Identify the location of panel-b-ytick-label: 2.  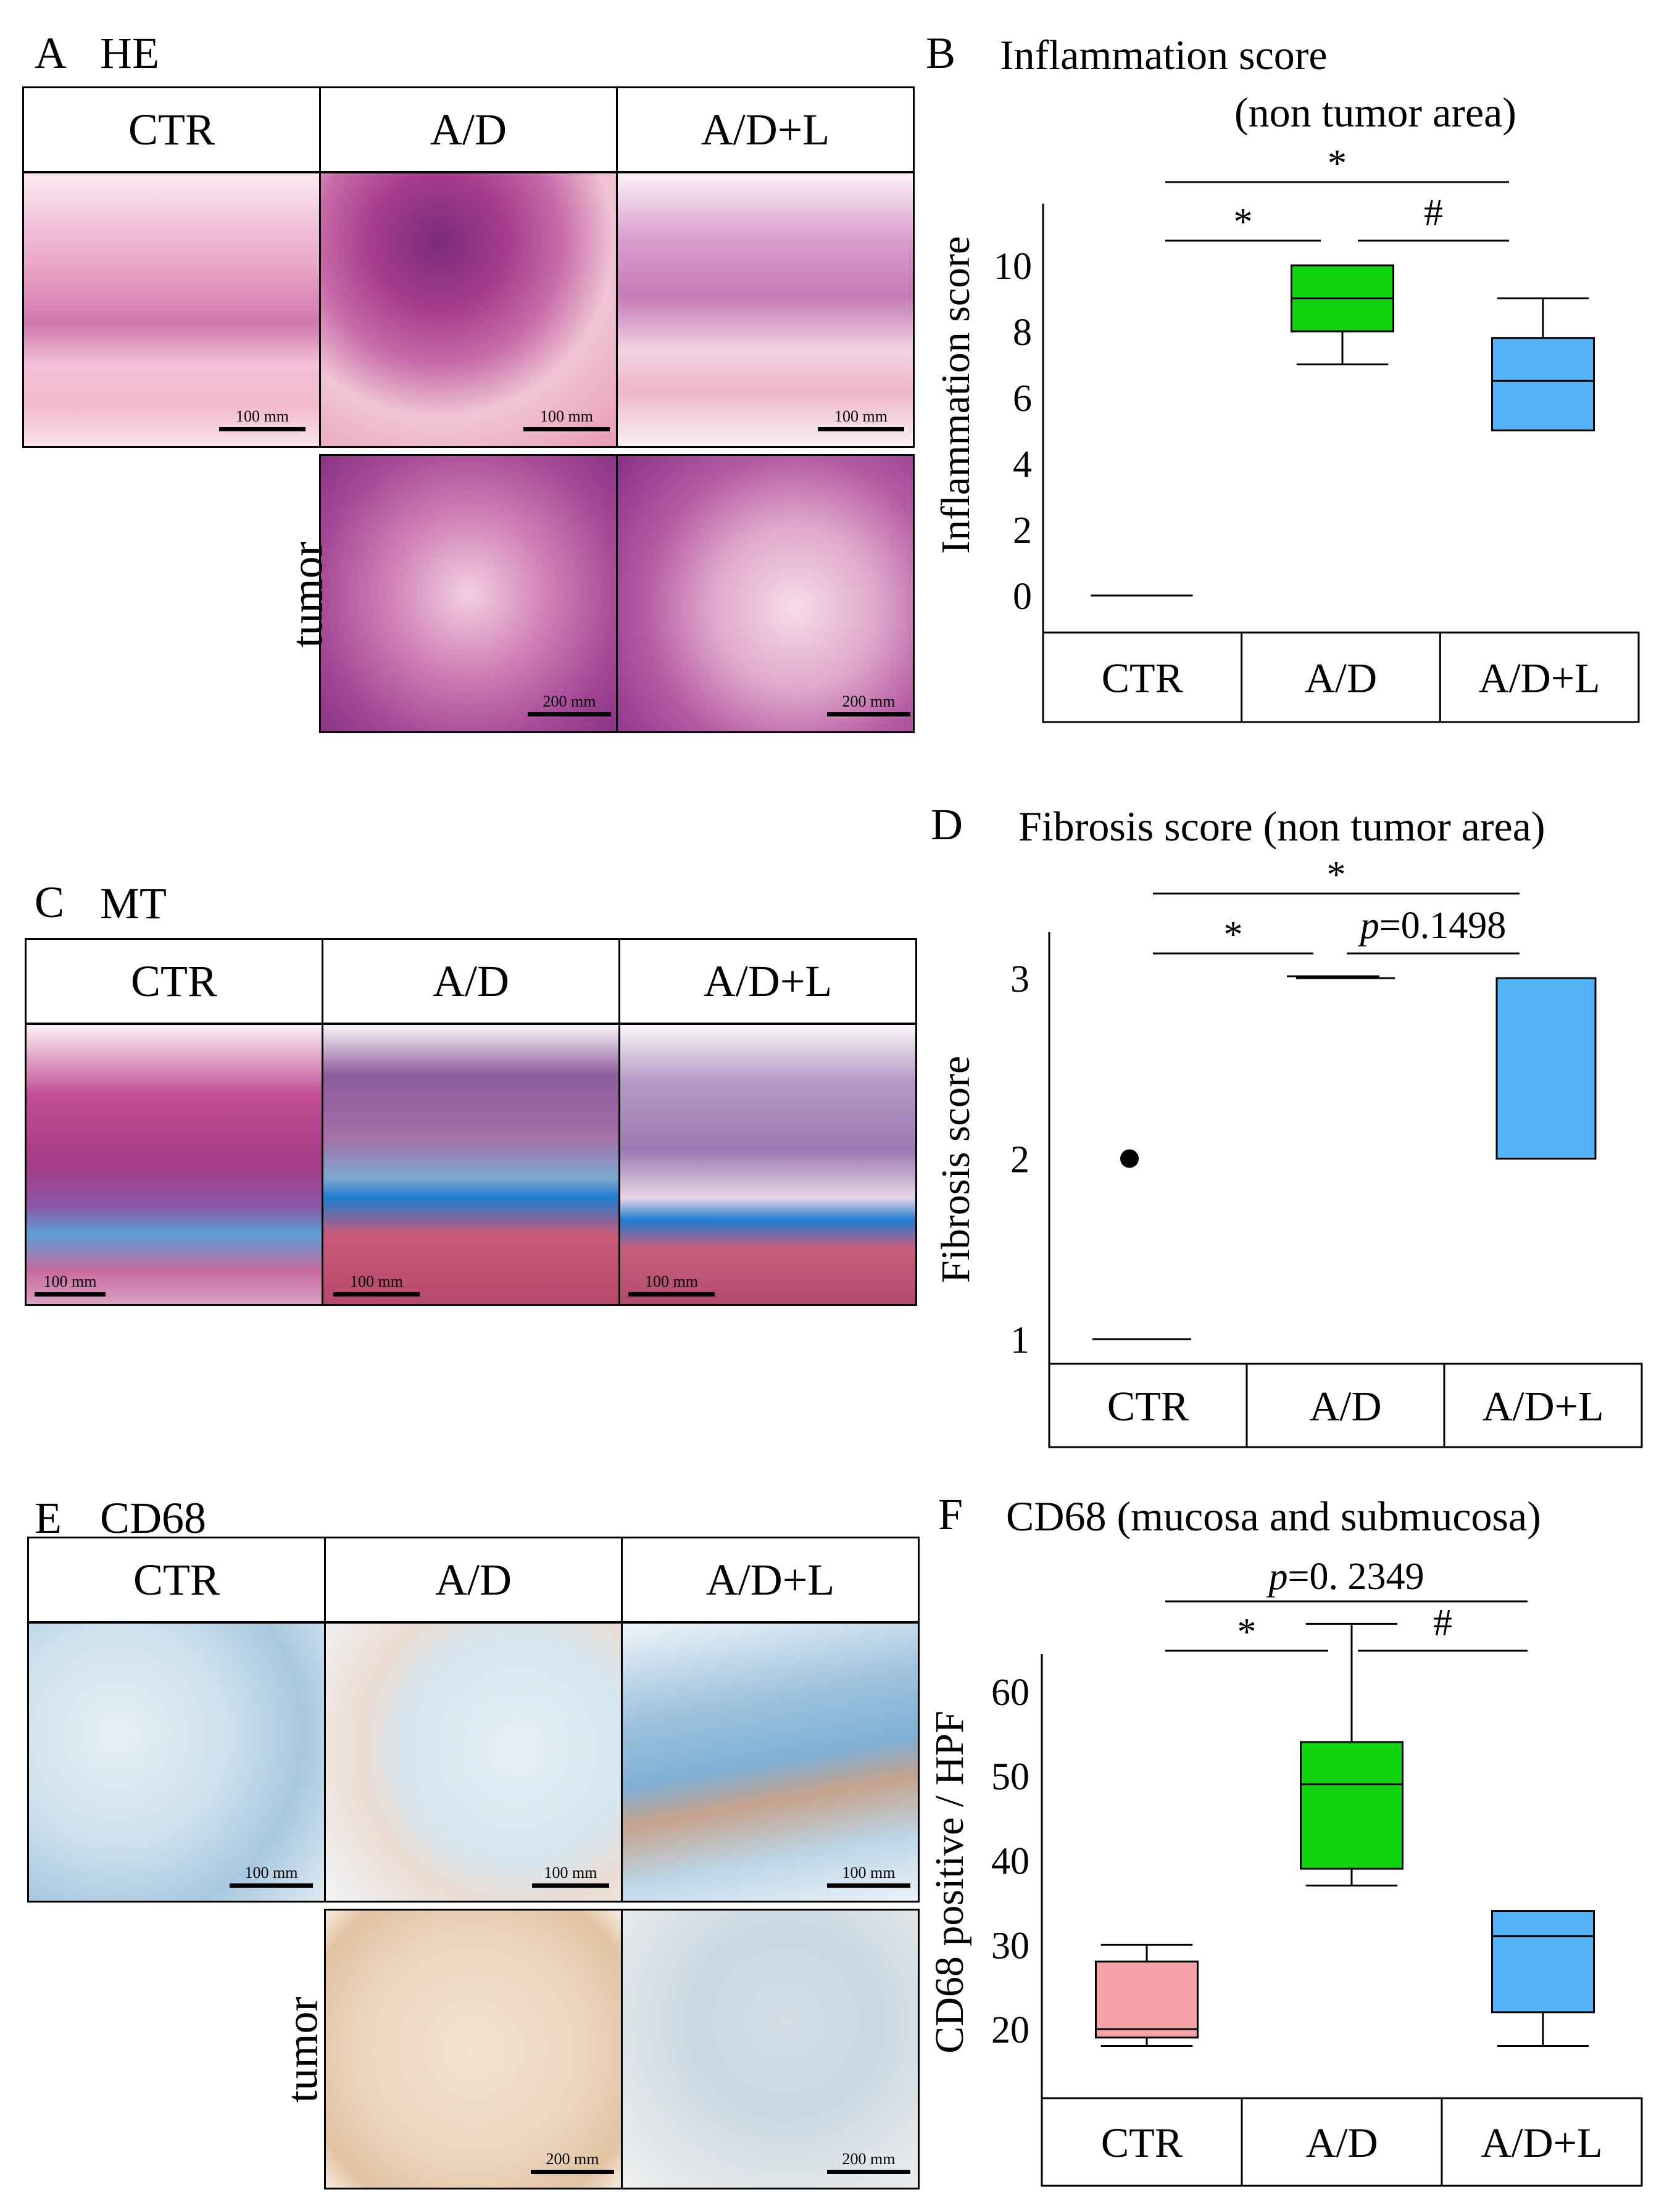
(1022, 531).